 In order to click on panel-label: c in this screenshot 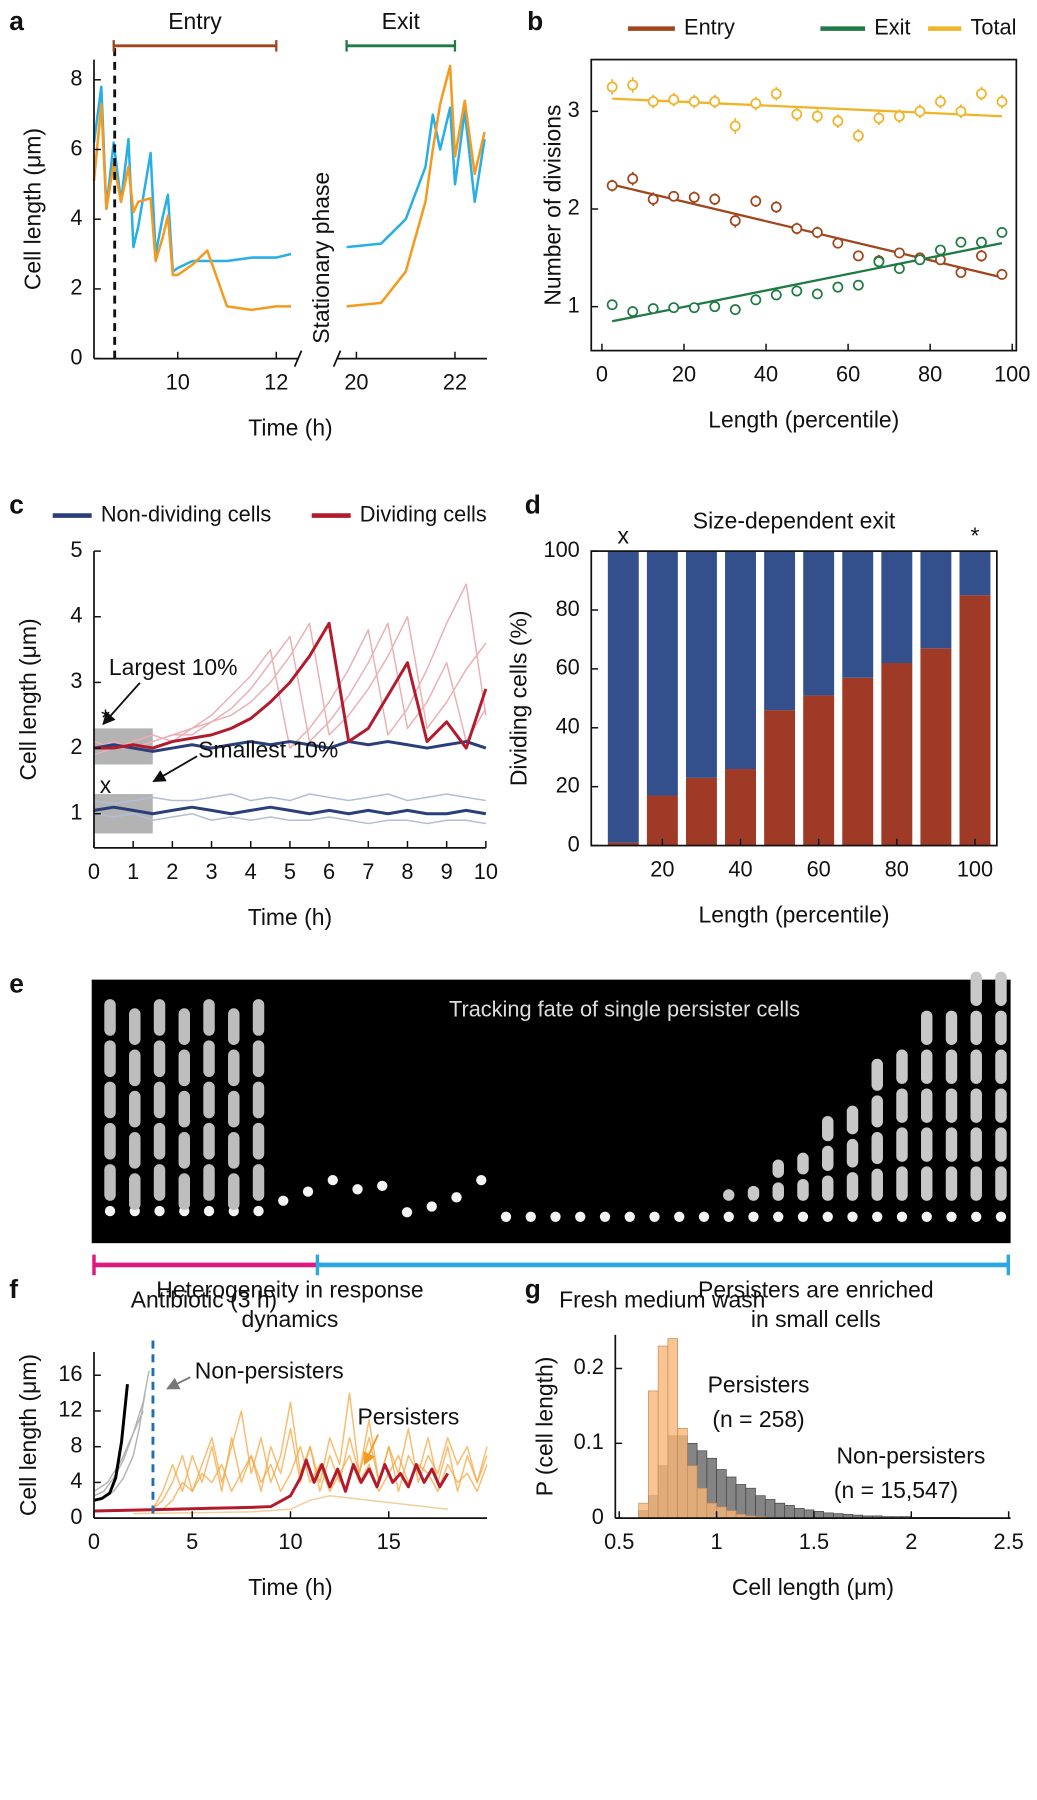, I will do `click(16, 504)`.